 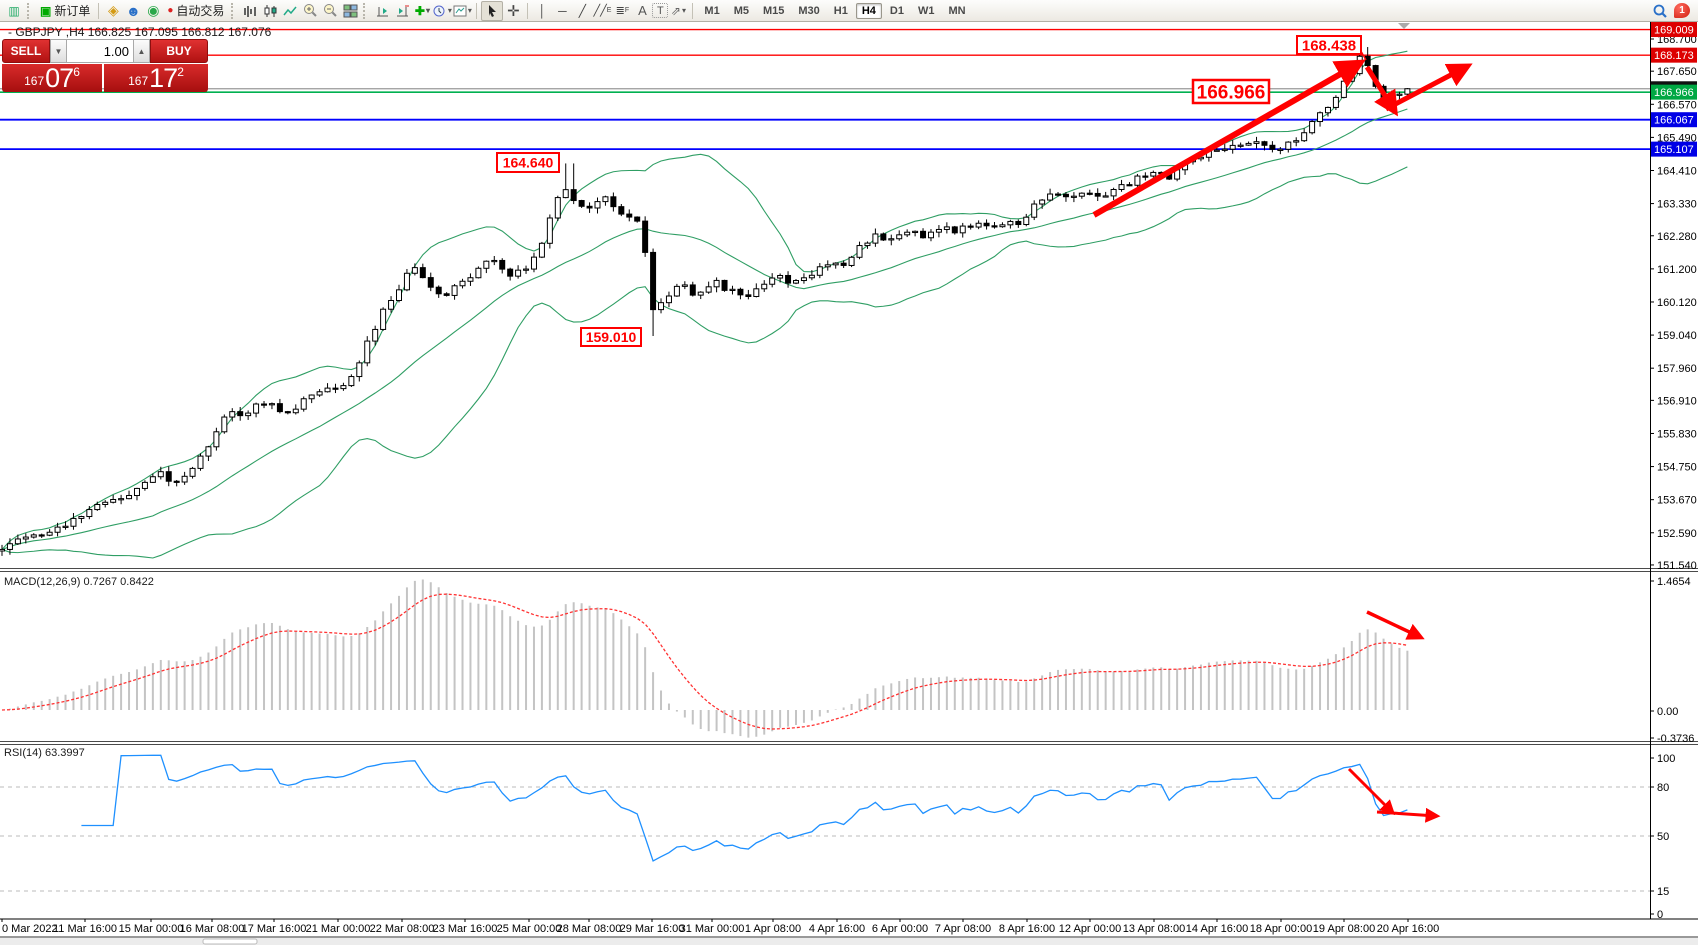 What do you see at coordinates (290, 11) in the screenshot?
I see `line-chart-icon` at bounding box center [290, 11].